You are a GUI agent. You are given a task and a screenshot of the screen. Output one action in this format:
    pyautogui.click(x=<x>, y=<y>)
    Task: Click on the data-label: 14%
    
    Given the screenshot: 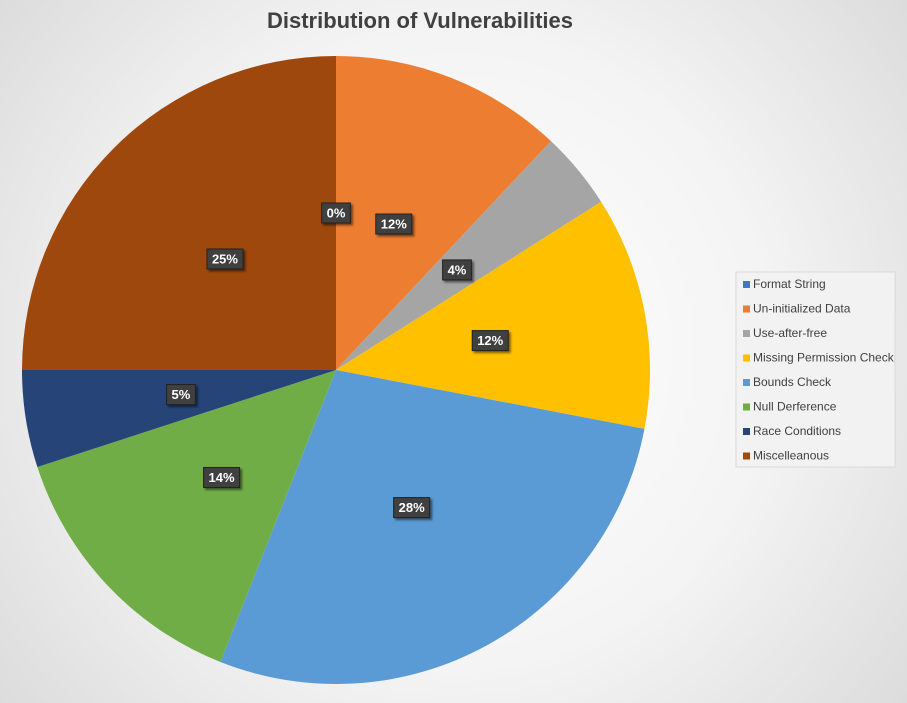 What is the action you would take?
    pyautogui.click(x=222, y=477)
    